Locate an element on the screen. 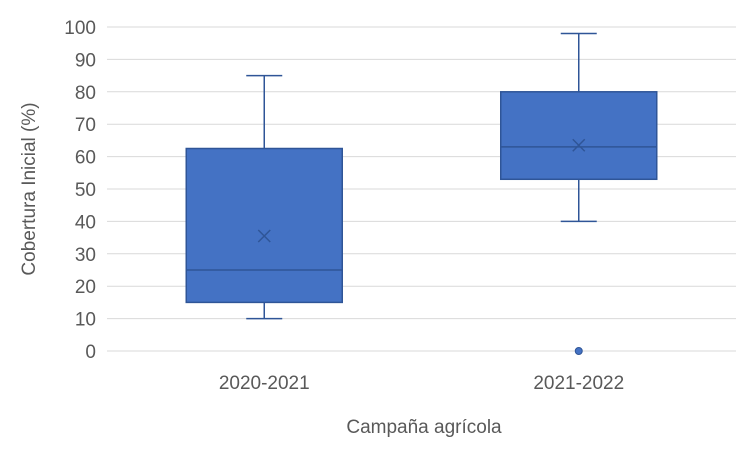 The width and height of the screenshot is (754, 452). y-tick-label: 40 is located at coordinates (85, 222).